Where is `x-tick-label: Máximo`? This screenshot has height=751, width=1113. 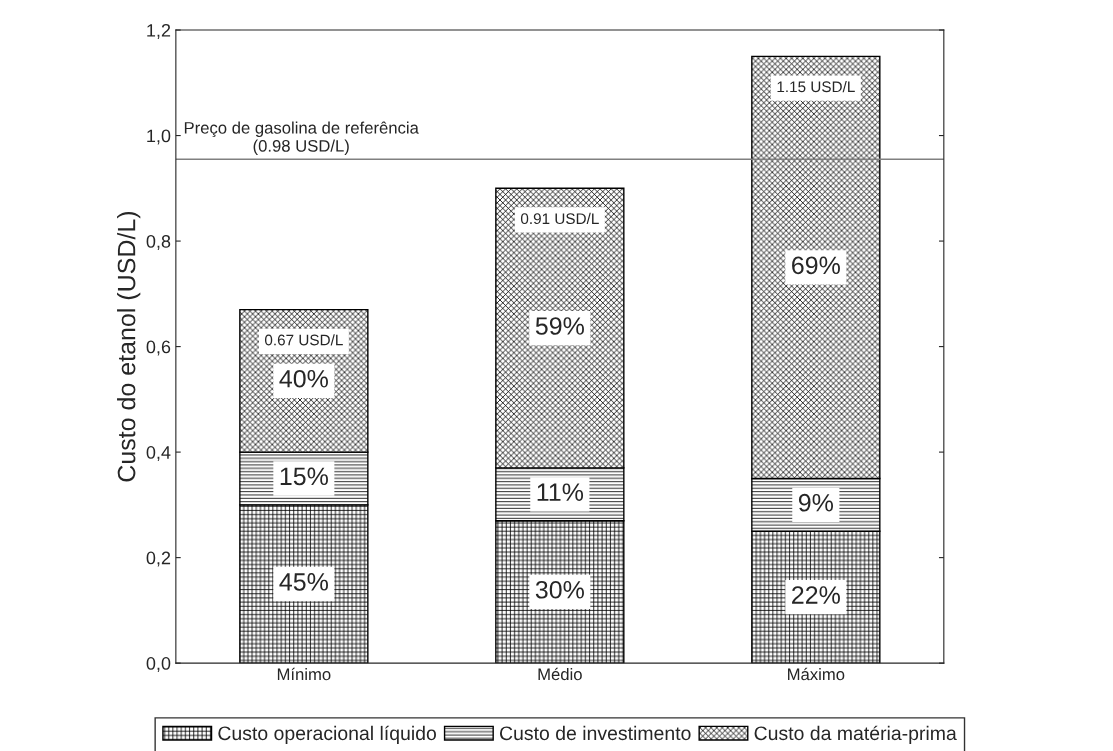
x-tick-label: Máximo is located at coordinates (816, 674).